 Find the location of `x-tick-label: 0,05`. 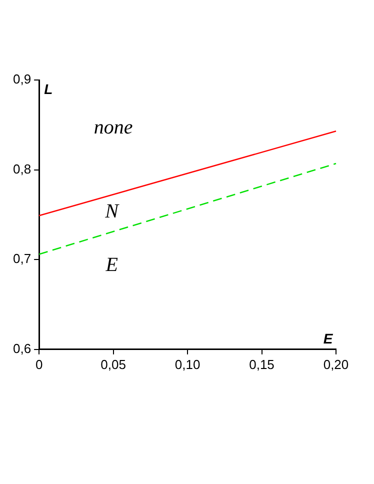

x-tick-label: 0,05 is located at coordinates (113, 364).